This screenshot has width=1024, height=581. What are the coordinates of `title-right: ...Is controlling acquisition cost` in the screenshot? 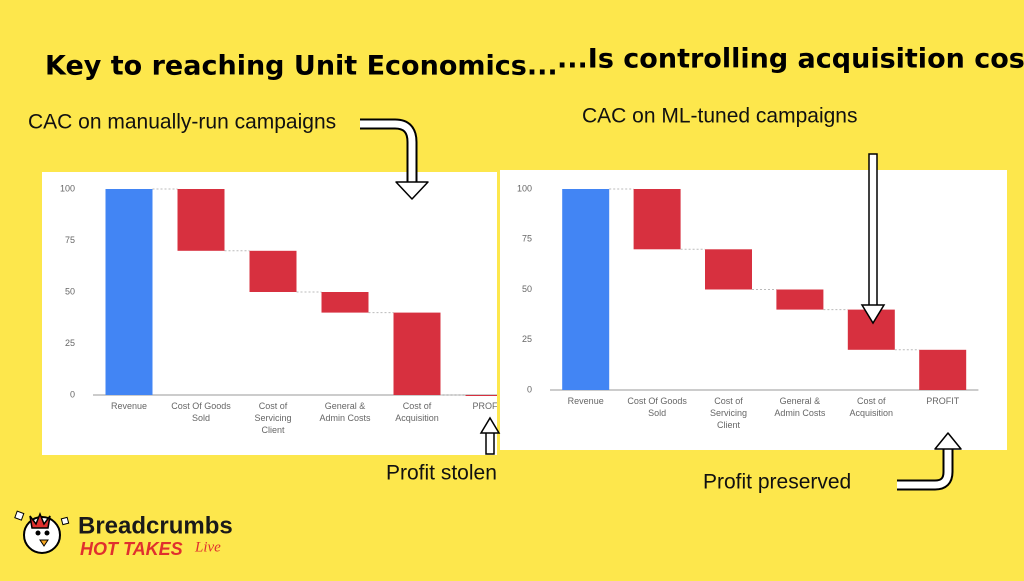 It's located at (790, 59).